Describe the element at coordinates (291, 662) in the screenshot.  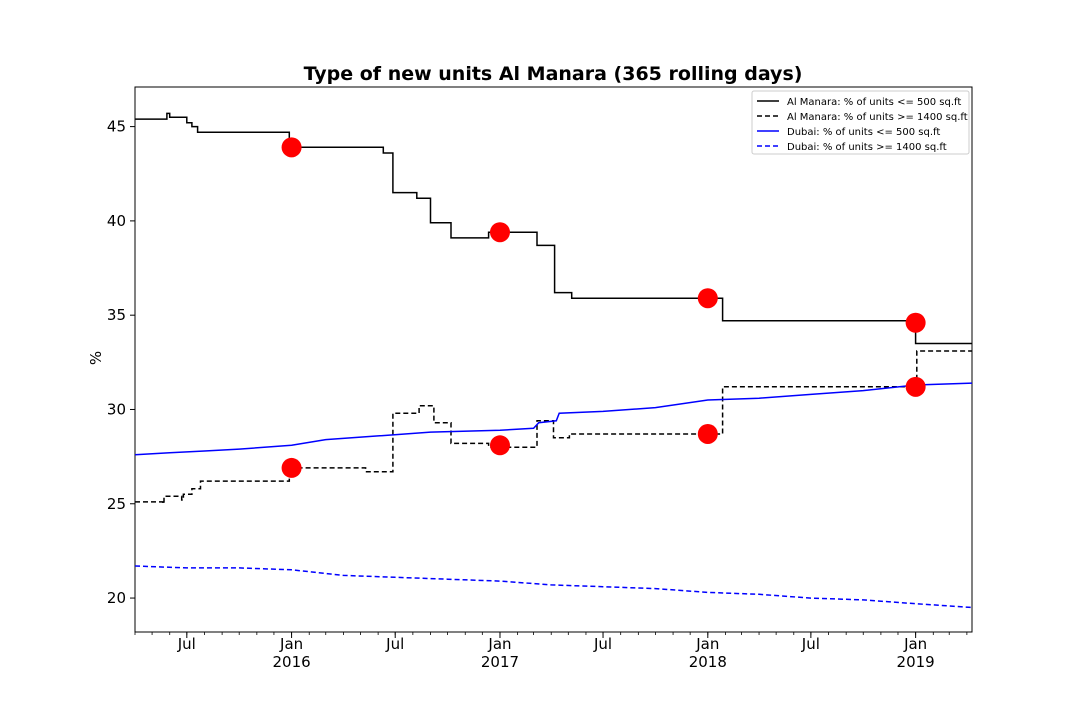
I see `x-tick-year-label: 2016` at that location.